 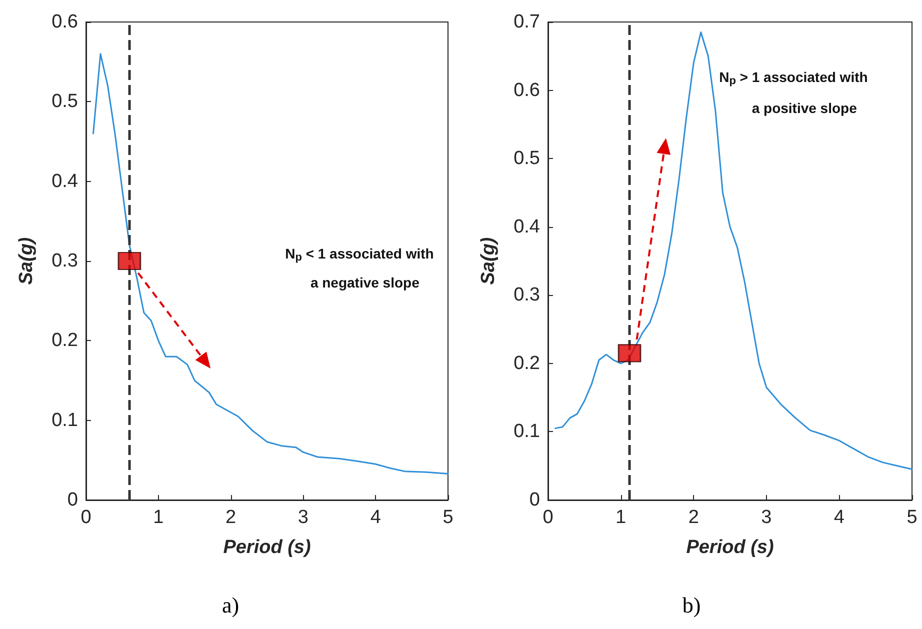 I want to click on text: b), so click(x=691, y=605).